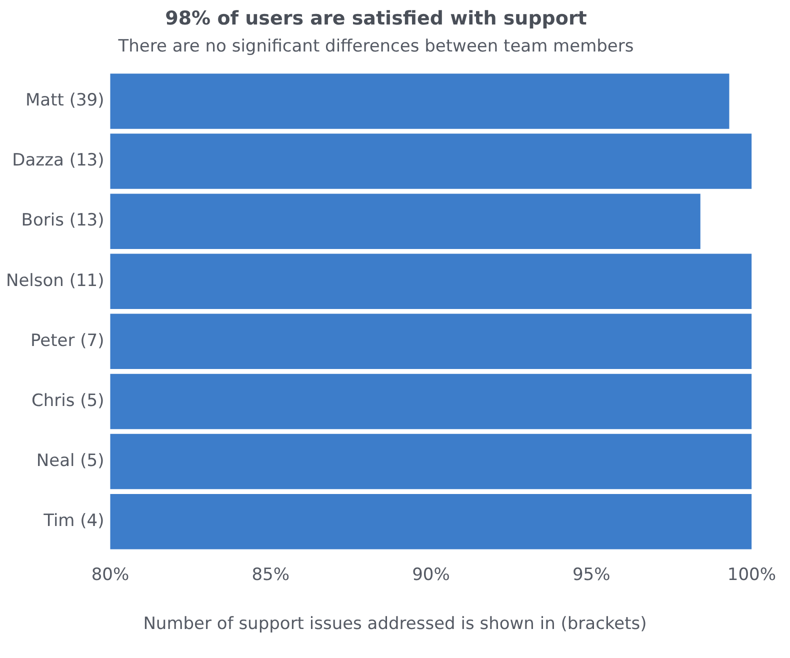 Image resolution: width=790 pixels, height=658 pixels. I want to click on x-tick-label: 100%, so click(751, 575).